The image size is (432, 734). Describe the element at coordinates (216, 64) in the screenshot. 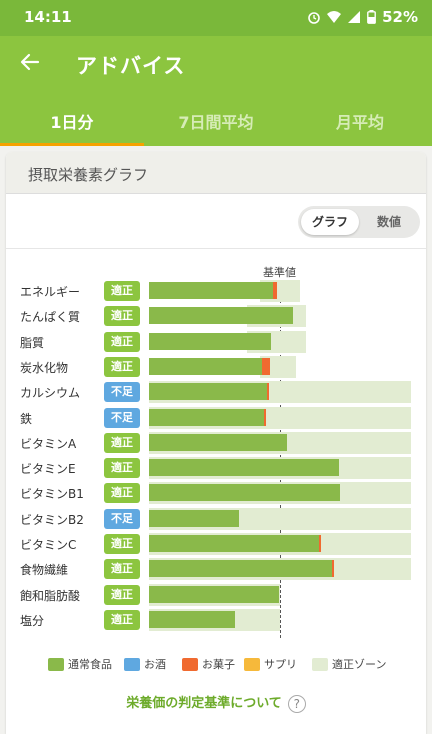

I see `app-bar: アドバイス` at that location.